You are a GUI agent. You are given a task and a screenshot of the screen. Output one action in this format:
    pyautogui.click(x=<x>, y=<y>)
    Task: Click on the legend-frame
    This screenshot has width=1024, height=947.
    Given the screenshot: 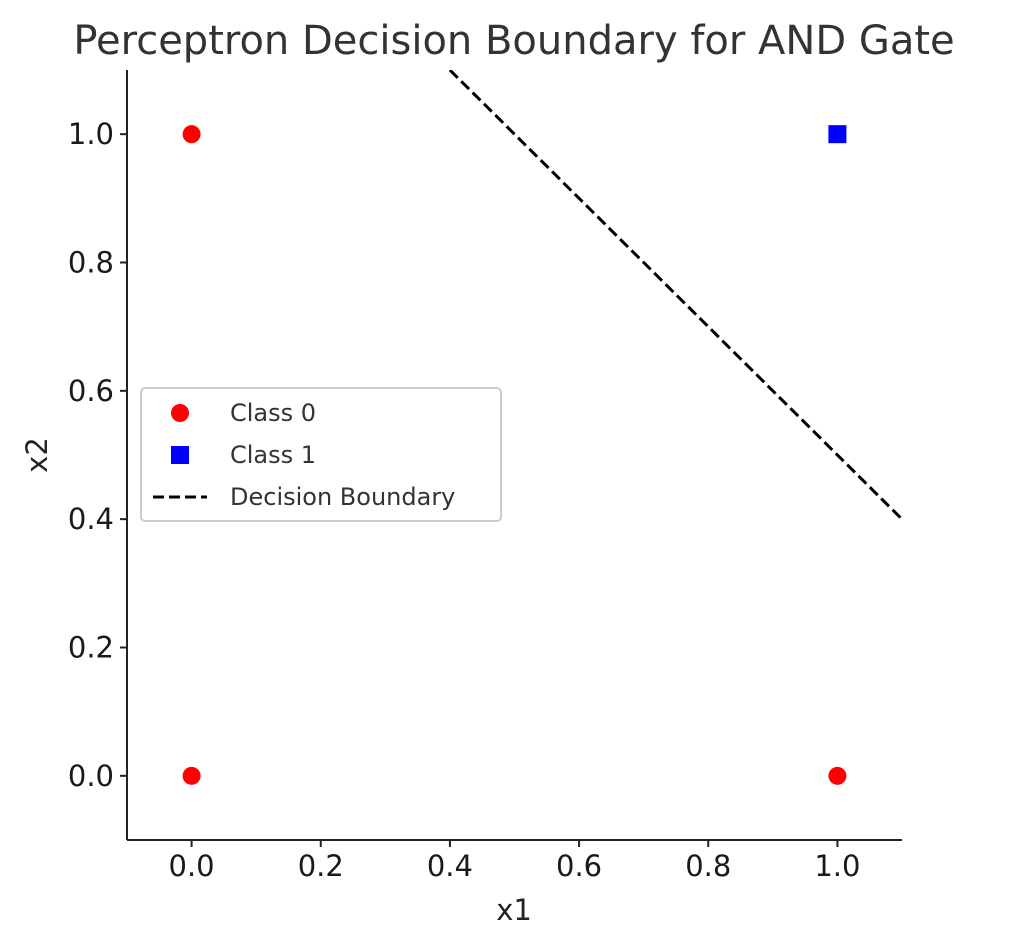 What is the action you would take?
    pyautogui.click(x=321, y=454)
    